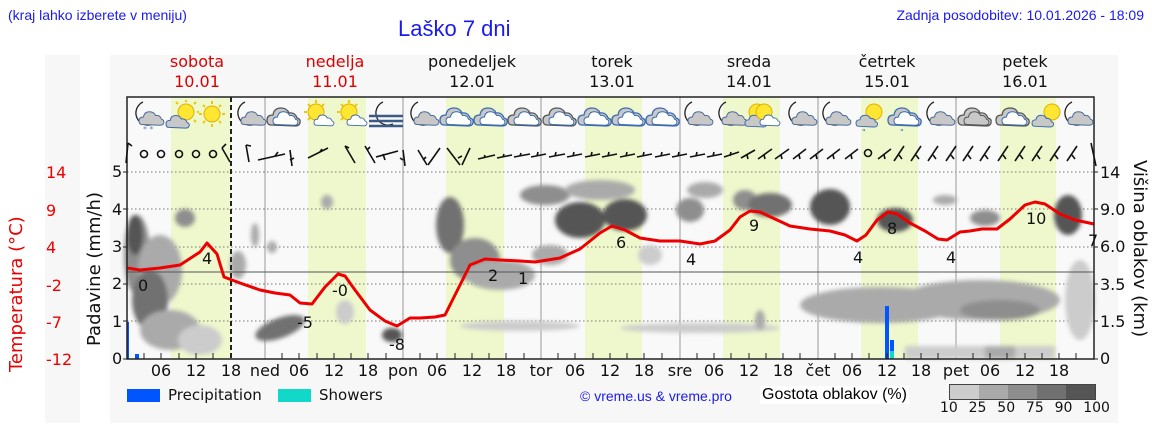 This screenshot has width=1152, height=443. I want to click on copyright-link: © vreme.us & vreme.pro, so click(656, 396).